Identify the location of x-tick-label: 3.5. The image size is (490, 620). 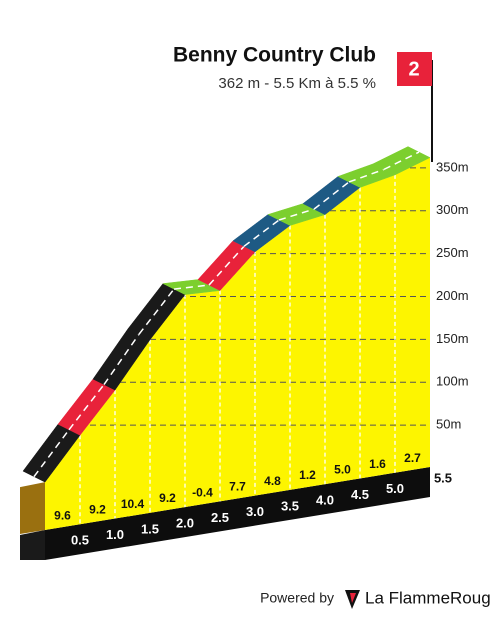
(290, 505).